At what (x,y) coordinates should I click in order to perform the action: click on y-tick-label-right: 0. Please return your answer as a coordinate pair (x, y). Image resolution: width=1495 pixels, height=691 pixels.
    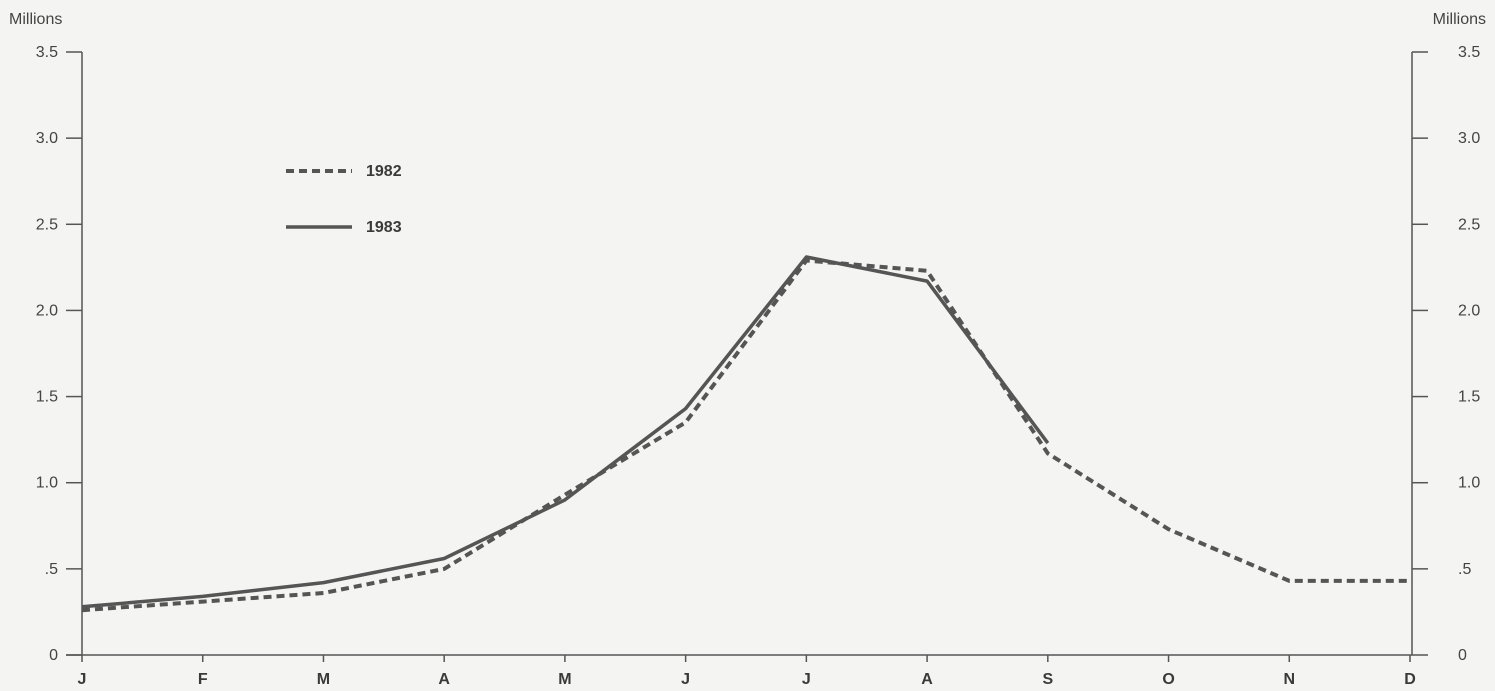
    Looking at the image, I should click on (1462, 655).